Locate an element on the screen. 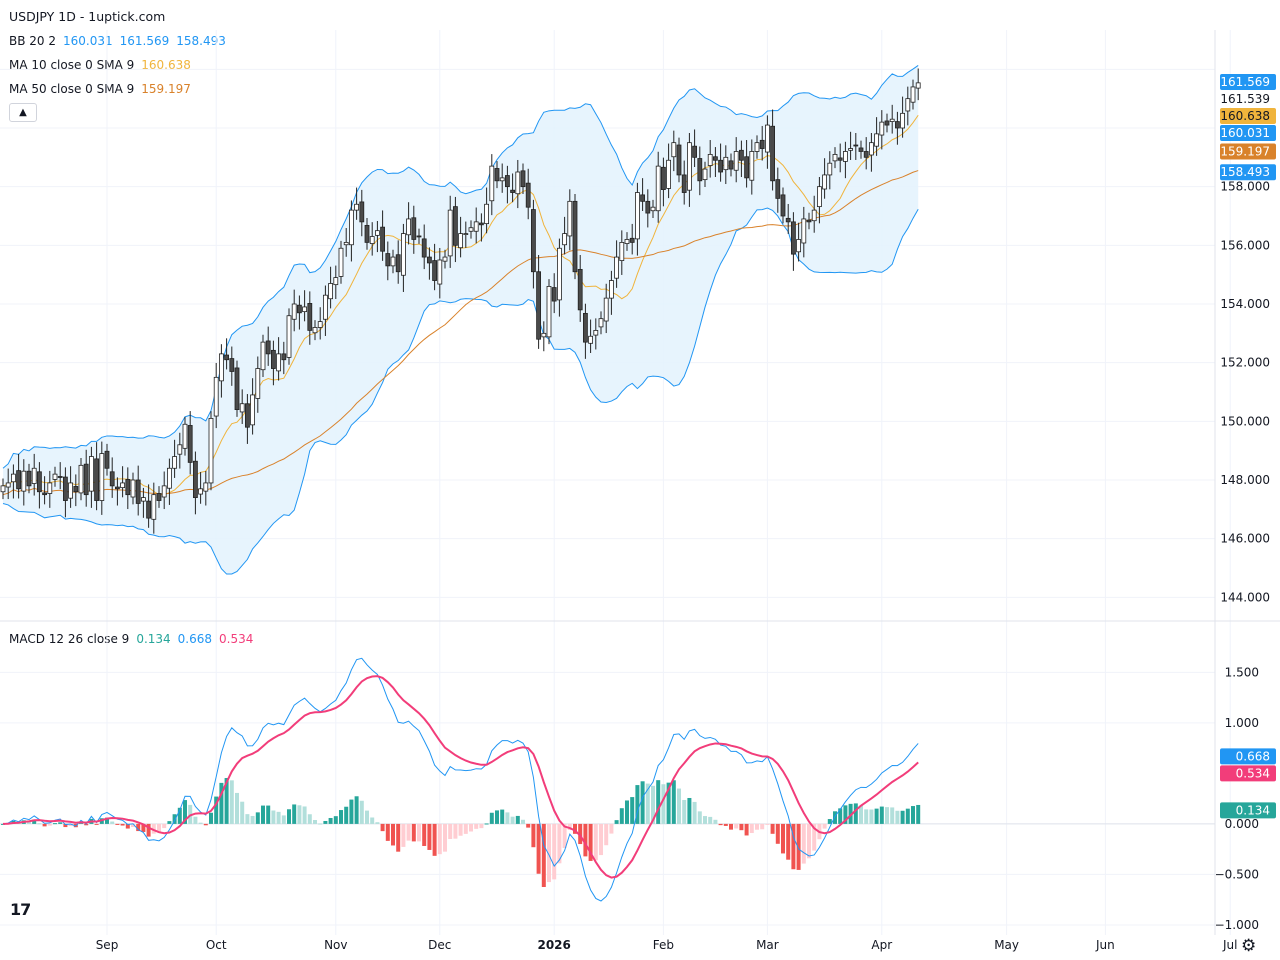 The image size is (1280, 960). collapse-legend-button: ▲ is located at coordinates (23, 112).